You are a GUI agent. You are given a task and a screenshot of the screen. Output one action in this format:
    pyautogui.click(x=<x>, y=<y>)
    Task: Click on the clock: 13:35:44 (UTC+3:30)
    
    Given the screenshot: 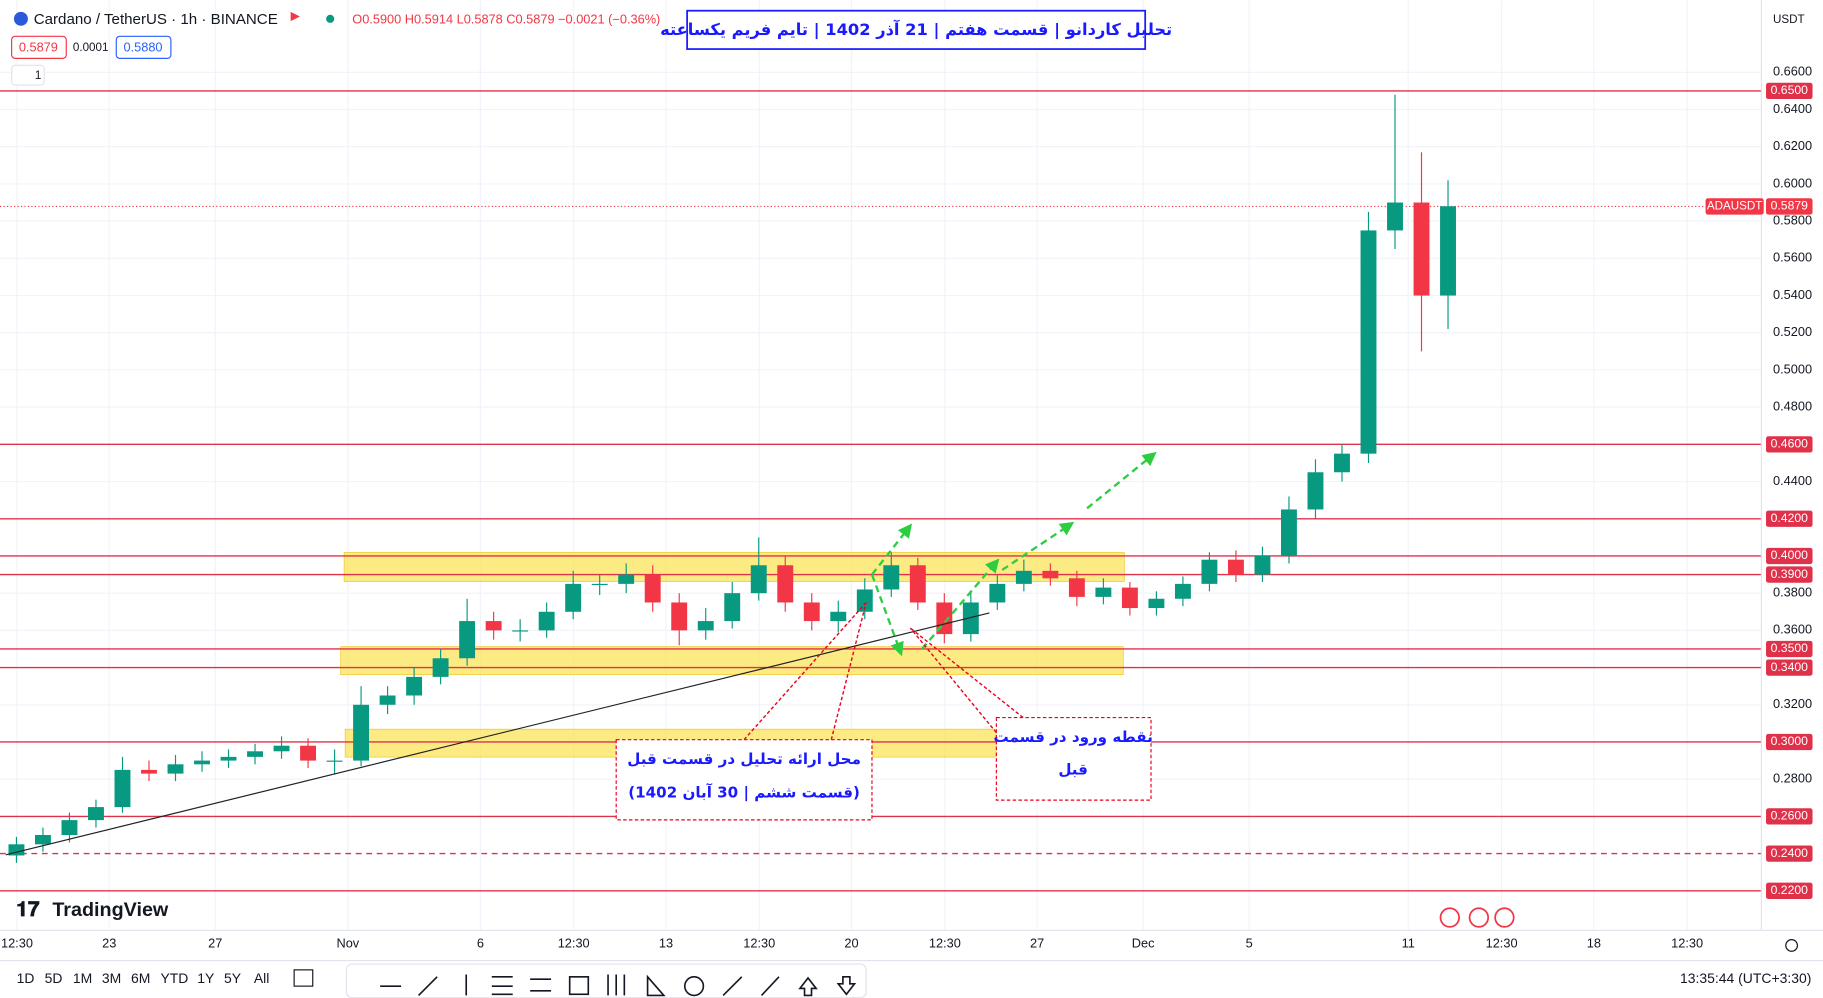 What is the action you would take?
    pyautogui.click(x=1745, y=978)
    